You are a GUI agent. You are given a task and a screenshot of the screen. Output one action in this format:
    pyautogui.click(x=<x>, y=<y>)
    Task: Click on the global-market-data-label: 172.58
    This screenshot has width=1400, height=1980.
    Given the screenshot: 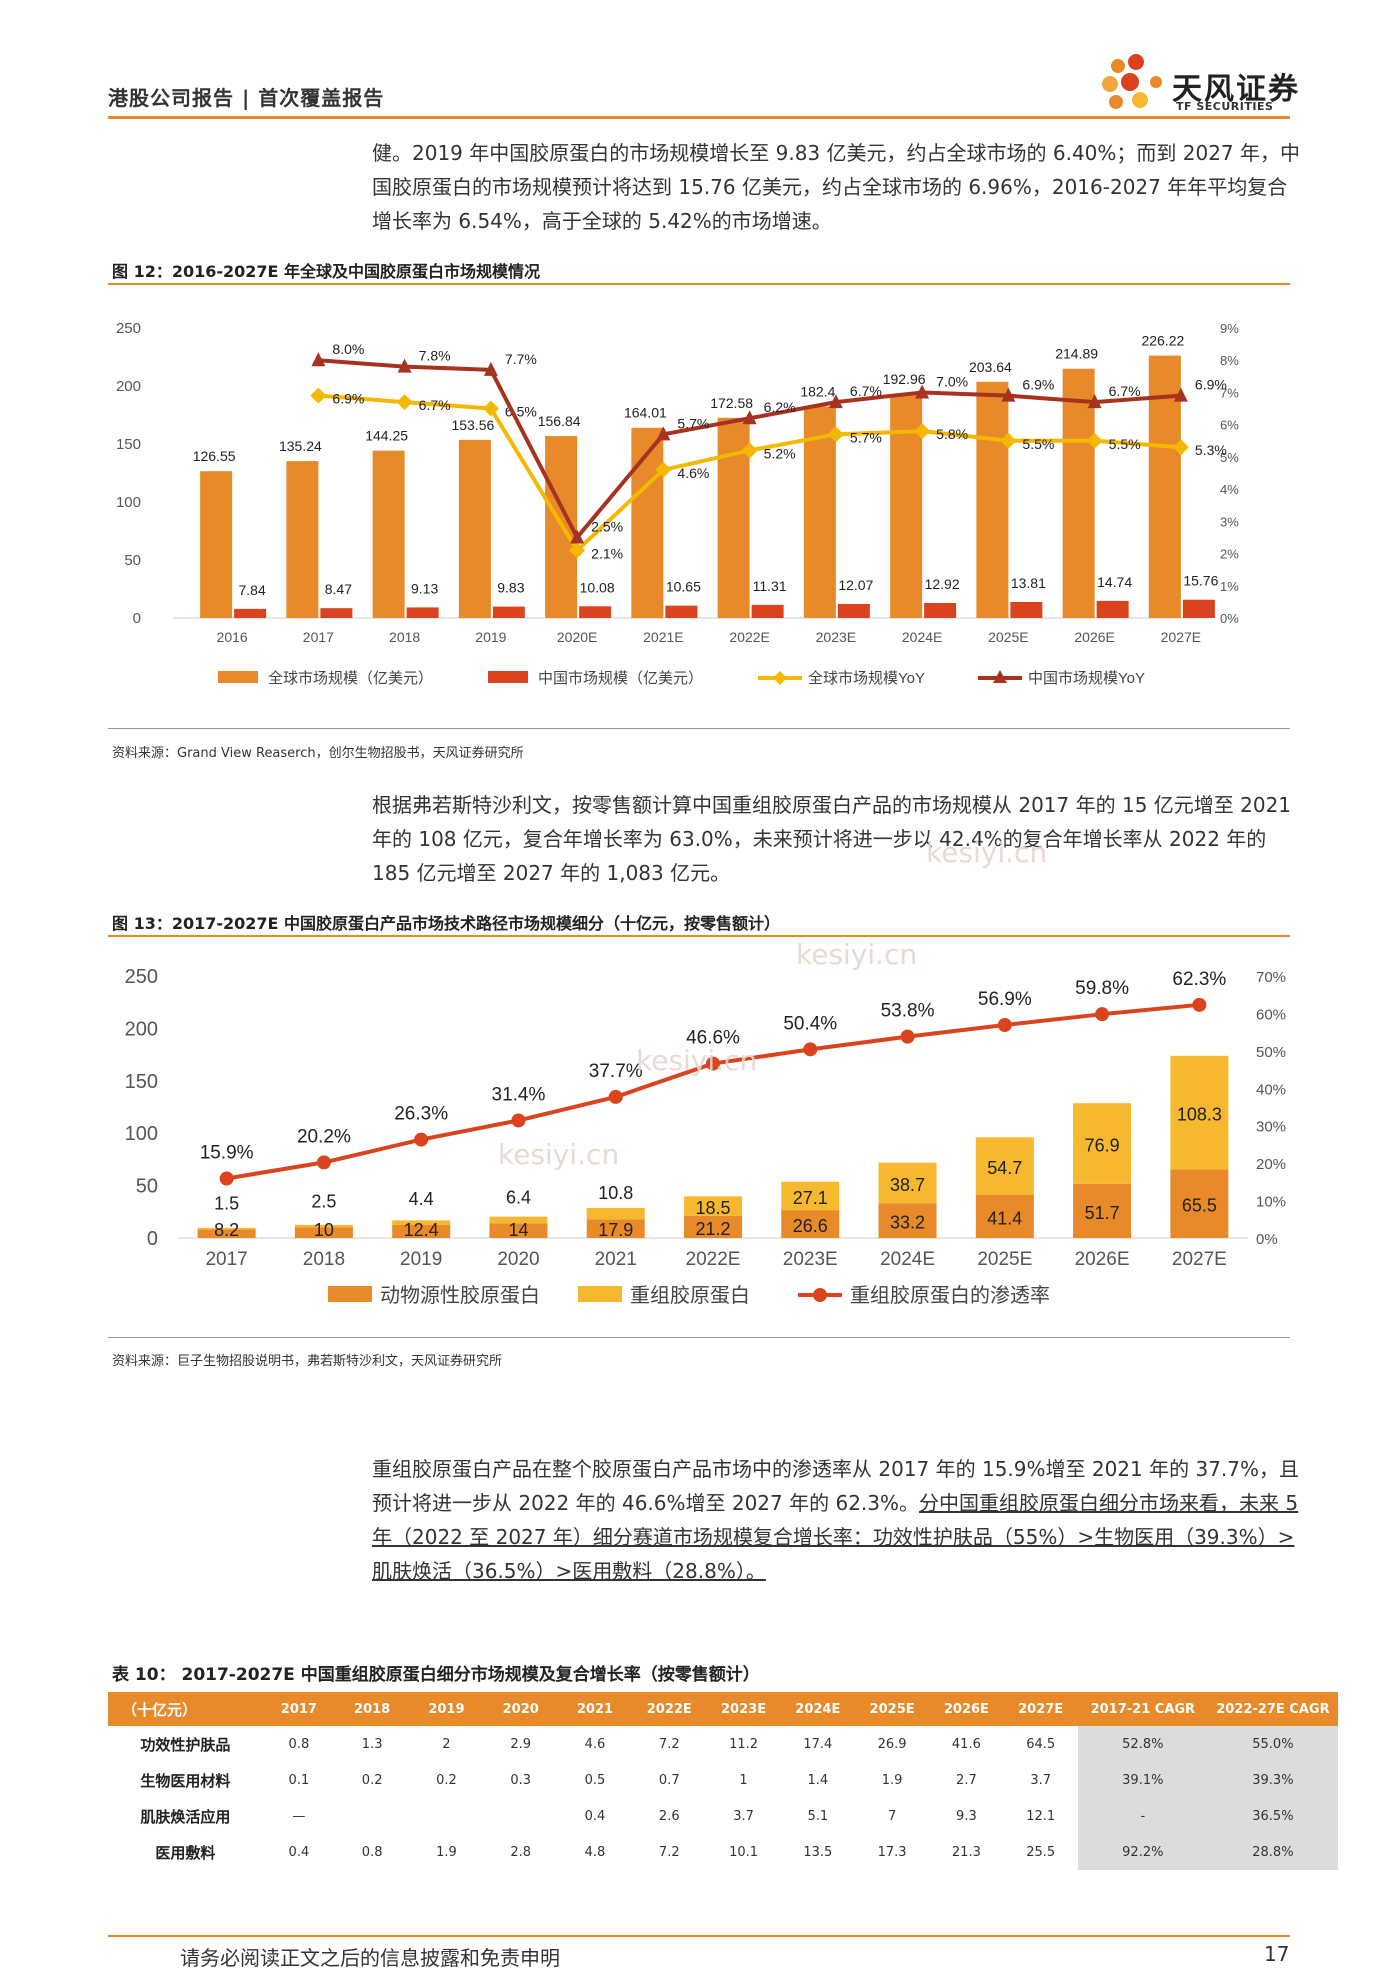 What is the action you would take?
    pyautogui.click(x=731, y=403)
    